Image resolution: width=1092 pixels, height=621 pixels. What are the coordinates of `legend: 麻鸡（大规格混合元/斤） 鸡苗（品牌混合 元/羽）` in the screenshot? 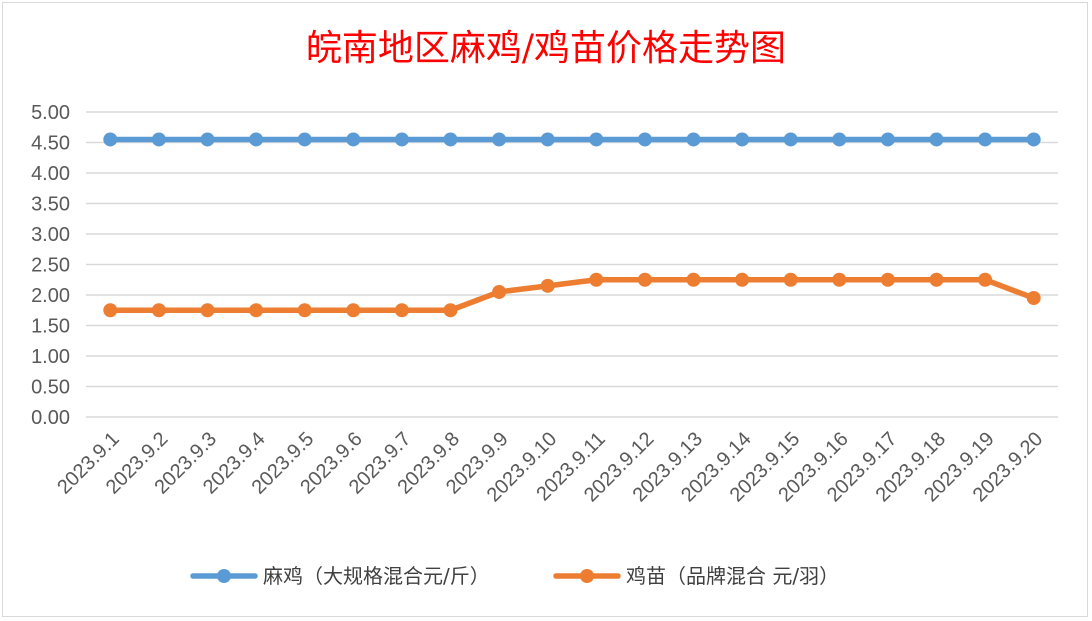 It's located at (514, 576).